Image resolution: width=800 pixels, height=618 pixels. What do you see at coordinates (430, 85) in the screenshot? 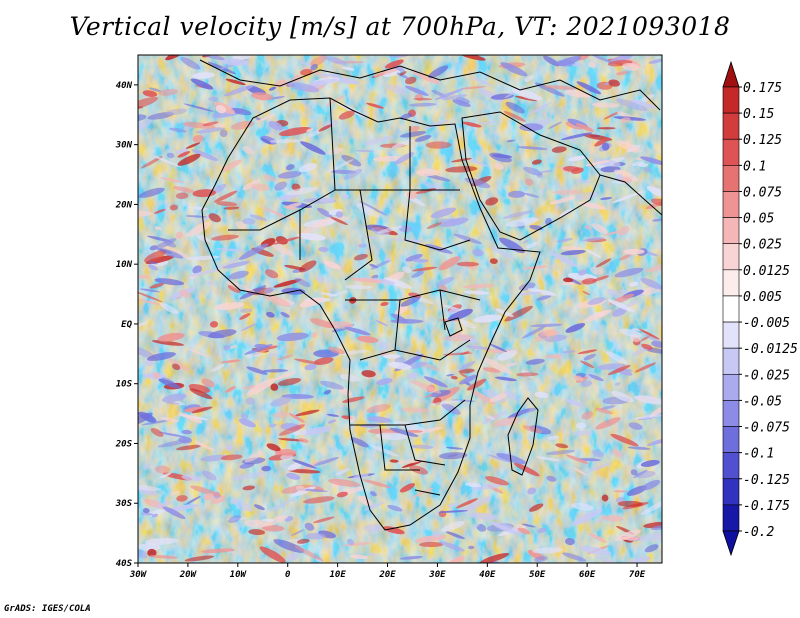
I see `europe-coastline` at bounding box center [430, 85].